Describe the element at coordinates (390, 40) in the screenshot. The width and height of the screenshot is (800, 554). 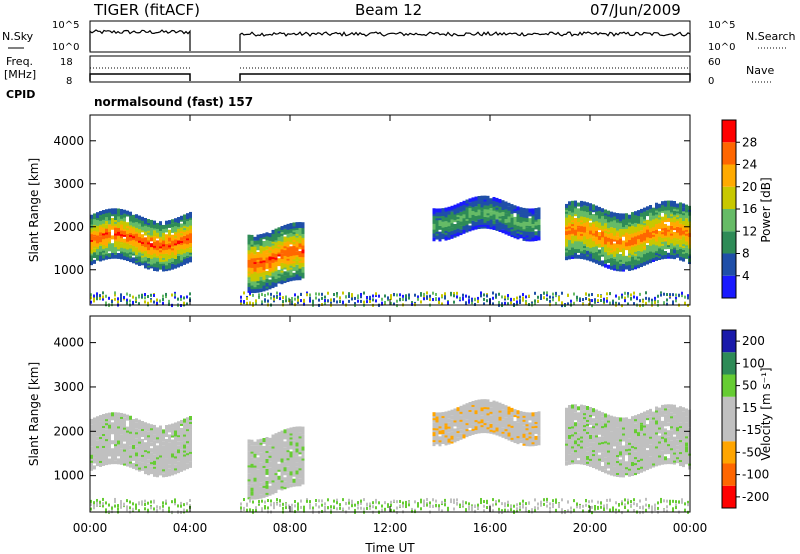
I see `nsky-trace` at that location.